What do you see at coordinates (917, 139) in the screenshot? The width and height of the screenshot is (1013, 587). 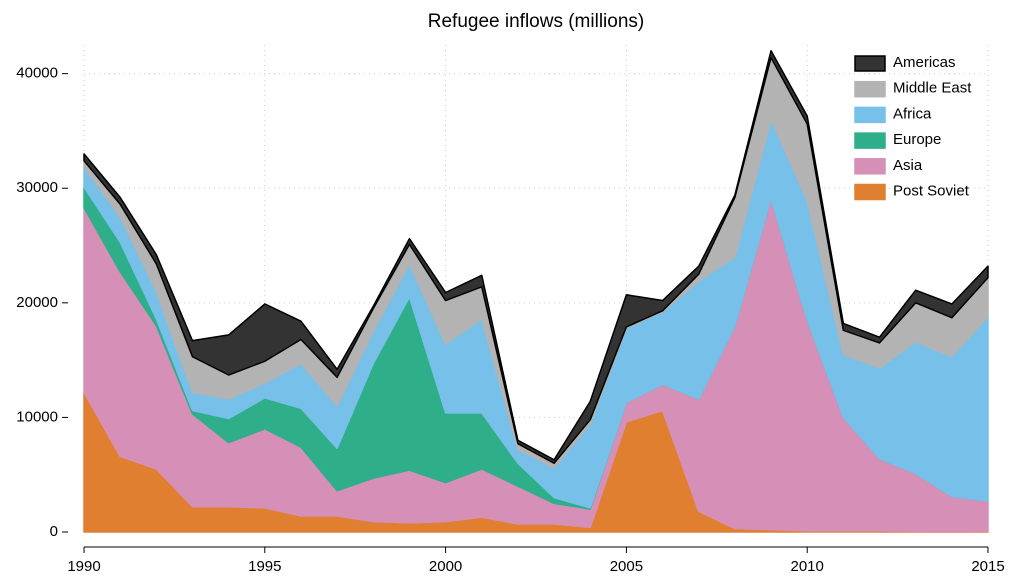 I see `legend-label: Europe` at bounding box center [917, 139].